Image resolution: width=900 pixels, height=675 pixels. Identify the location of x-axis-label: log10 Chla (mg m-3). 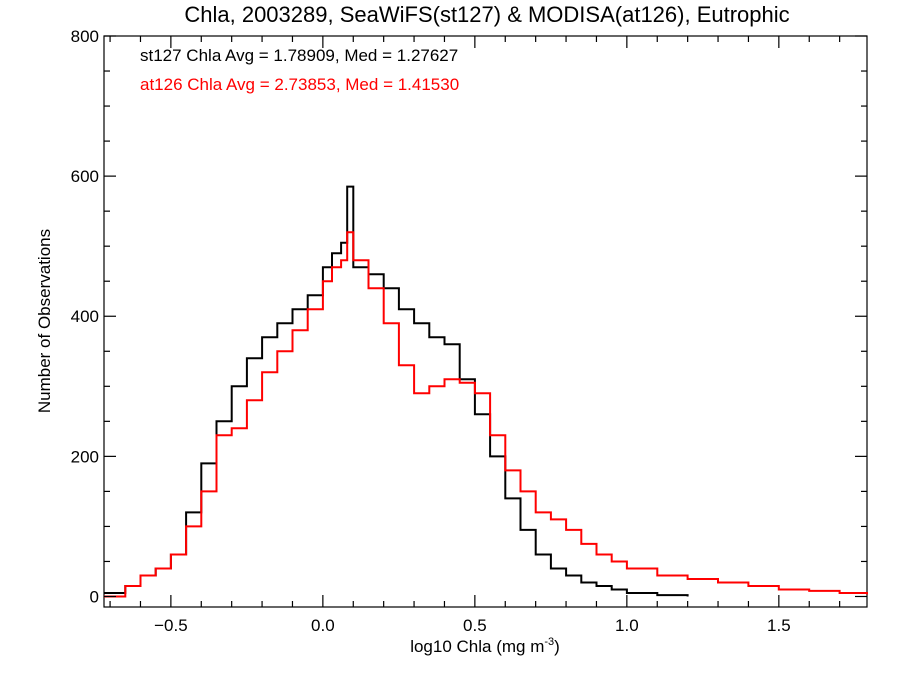
(485, 646).